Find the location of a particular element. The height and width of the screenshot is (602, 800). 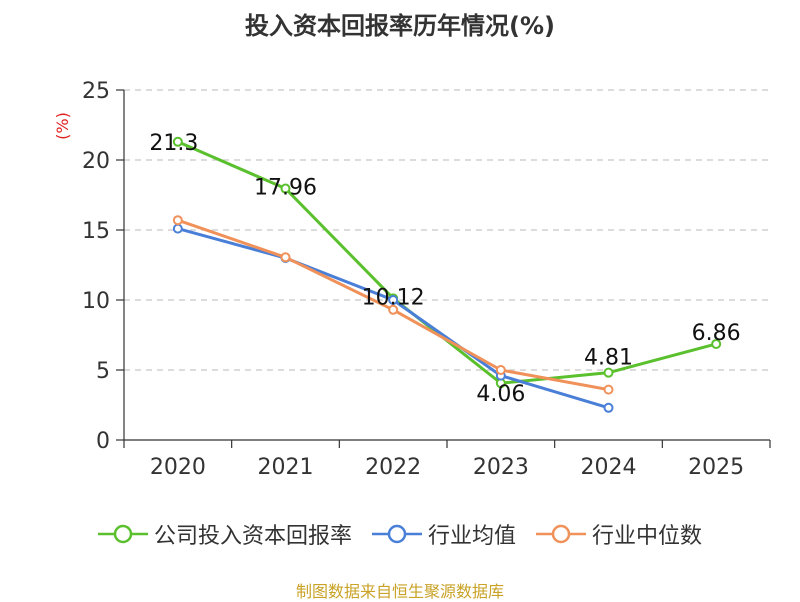

series-0-point-2020 is located at coordinates (177, 141).